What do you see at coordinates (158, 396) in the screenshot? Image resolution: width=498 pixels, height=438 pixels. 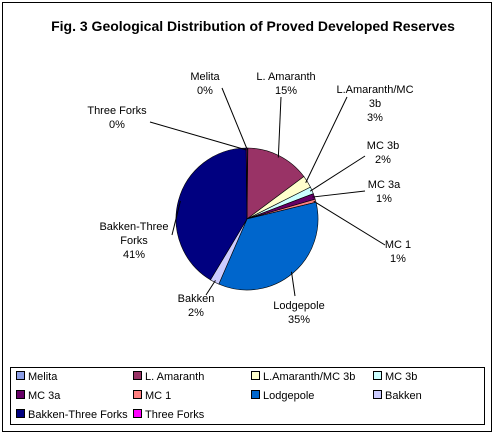 I see `legend-label: MC 1` at bounding box center [158, 396].